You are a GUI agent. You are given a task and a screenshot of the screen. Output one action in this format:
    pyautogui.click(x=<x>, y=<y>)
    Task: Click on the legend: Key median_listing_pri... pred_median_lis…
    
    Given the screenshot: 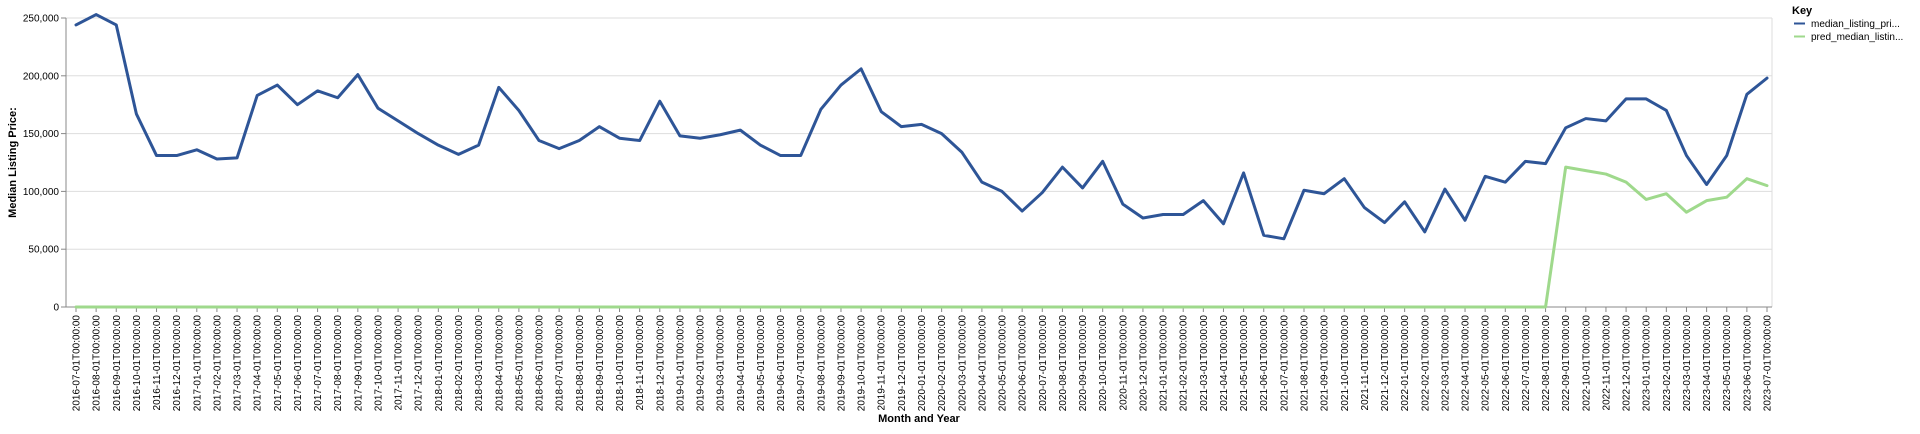 What is the action you would take?
    pyautogui.click(x=1847, y=24)
    